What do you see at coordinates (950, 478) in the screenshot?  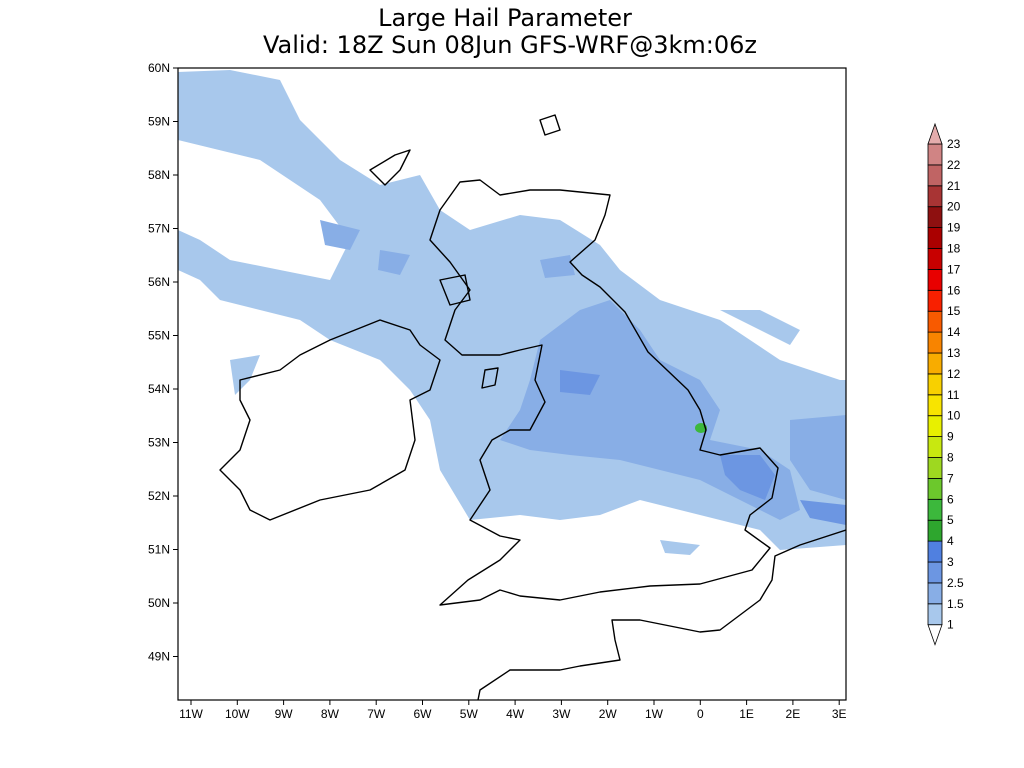 I see `colorbar-label: 7` at bounding box center [950, 478].